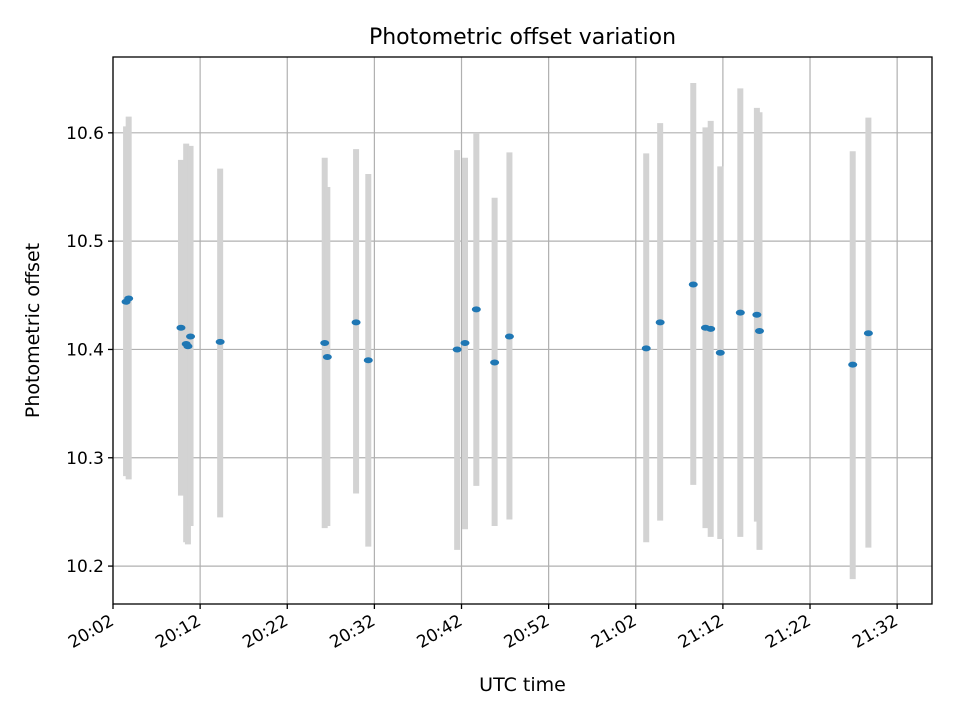 The width and height of the screenshot is (960, 720). Describe the element at coordinates (875, 632) in the screenshot. I see `x-tick-label: 21:32` at that location.